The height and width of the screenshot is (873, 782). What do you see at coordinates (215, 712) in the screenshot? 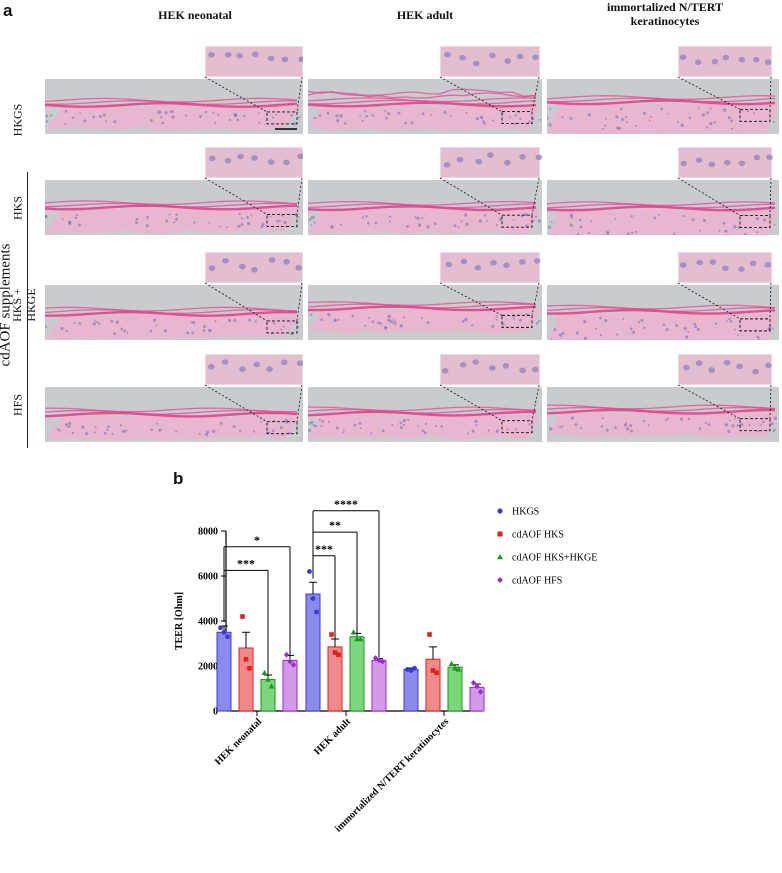
I see `y-tick-label: 0` at bounding box center [215, 712].